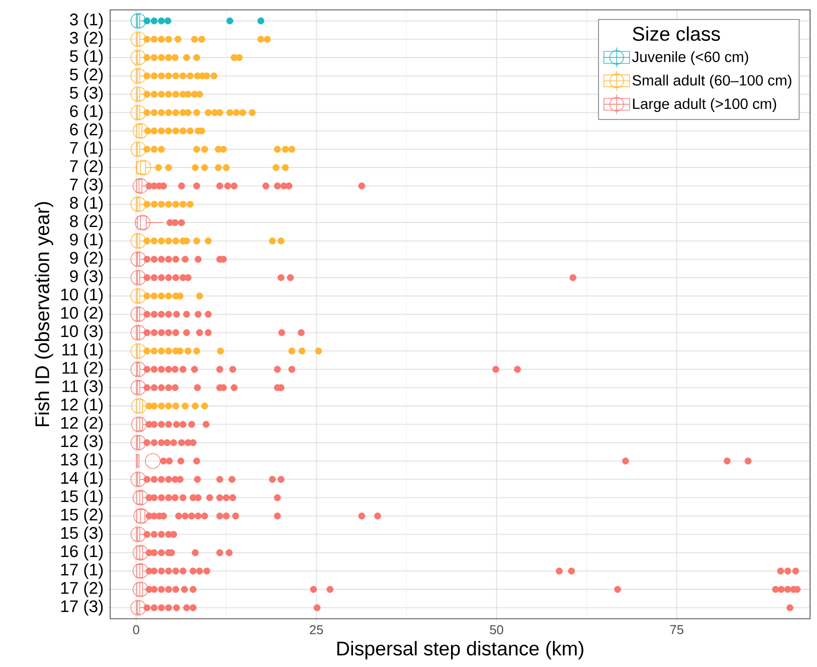 This screenshot has width=817, height=667. I want to click on y-tick-label: 8 (2), so click(86, 222).